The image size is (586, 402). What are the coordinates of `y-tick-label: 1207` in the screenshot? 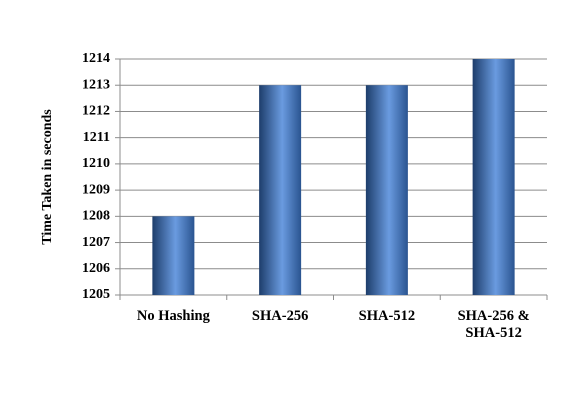 It's located at (96, 242).